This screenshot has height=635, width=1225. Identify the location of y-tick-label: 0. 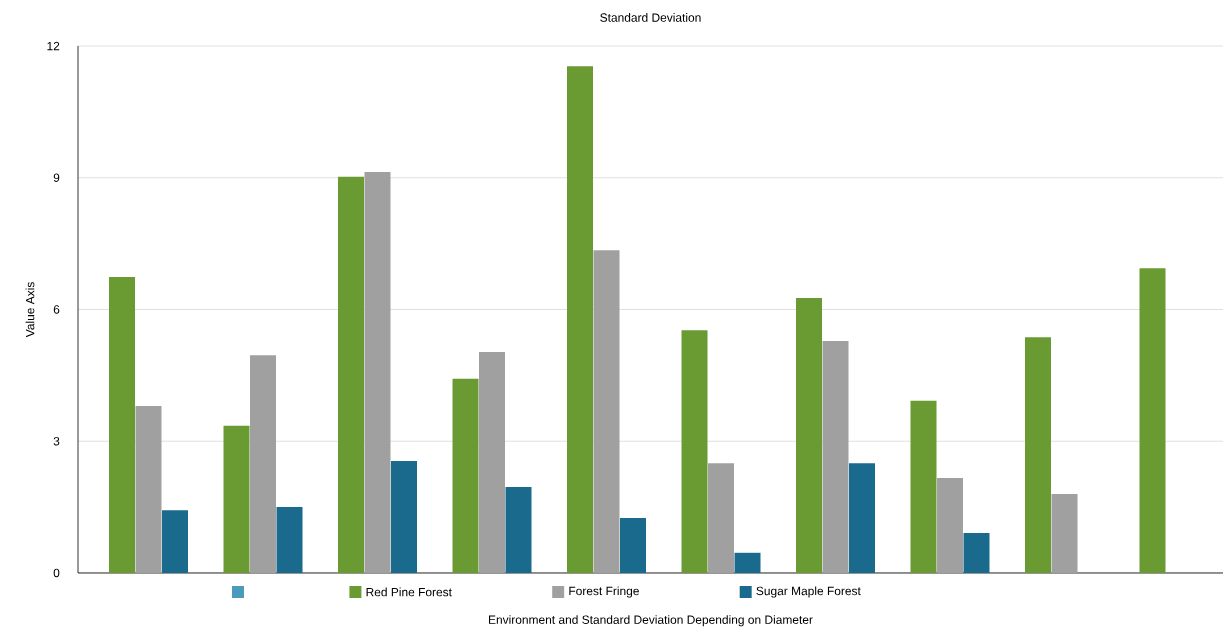
(56, 573).